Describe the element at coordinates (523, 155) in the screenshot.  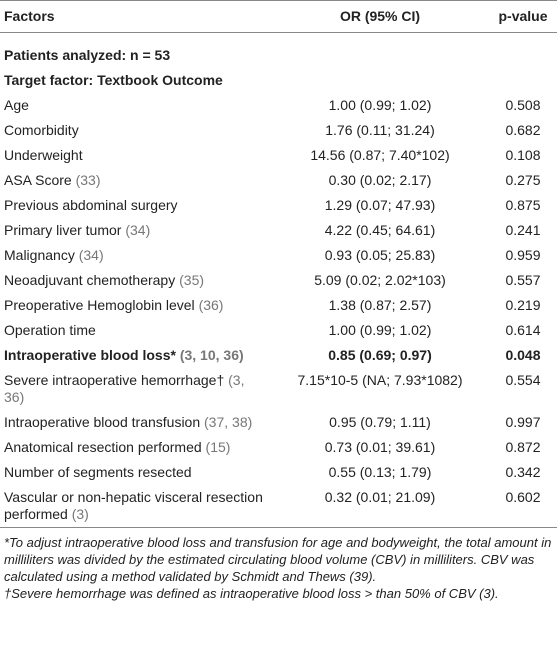
I see `p-cell: 0.108` at that location.